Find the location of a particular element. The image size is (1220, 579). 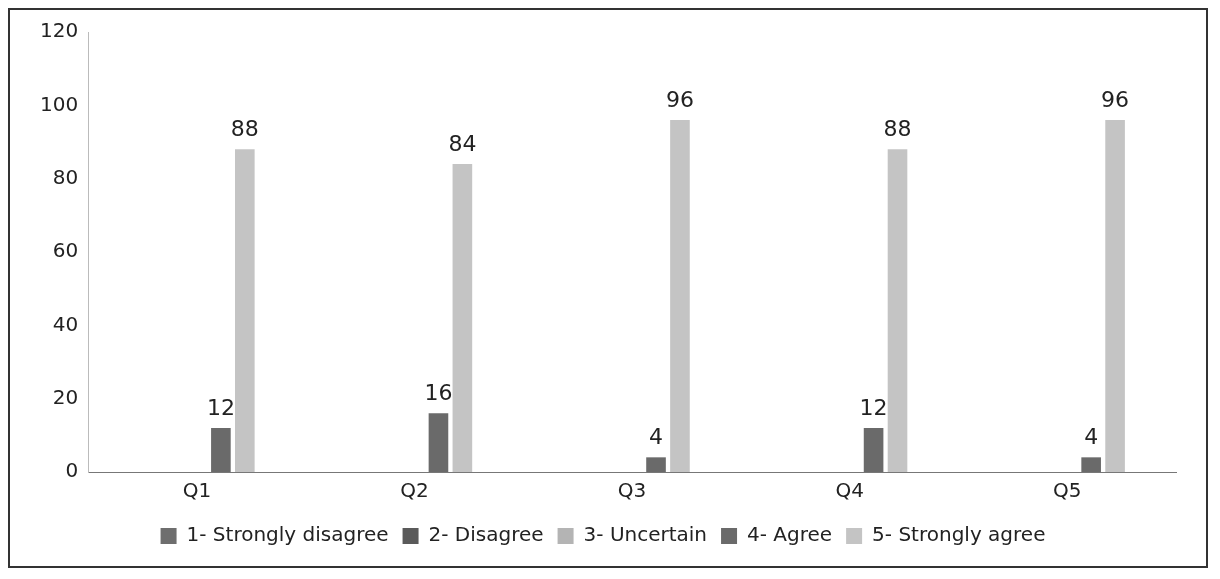

y-tick-label: 40 is located at coordinates (65, 323).